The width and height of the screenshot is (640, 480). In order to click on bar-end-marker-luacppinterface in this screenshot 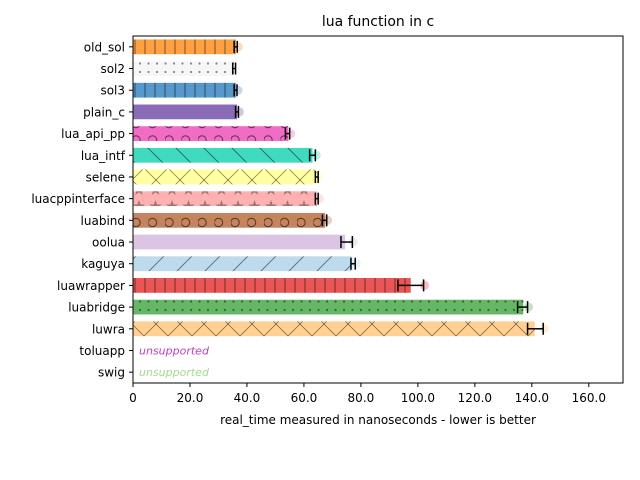, I will do `click(319, 199)`.